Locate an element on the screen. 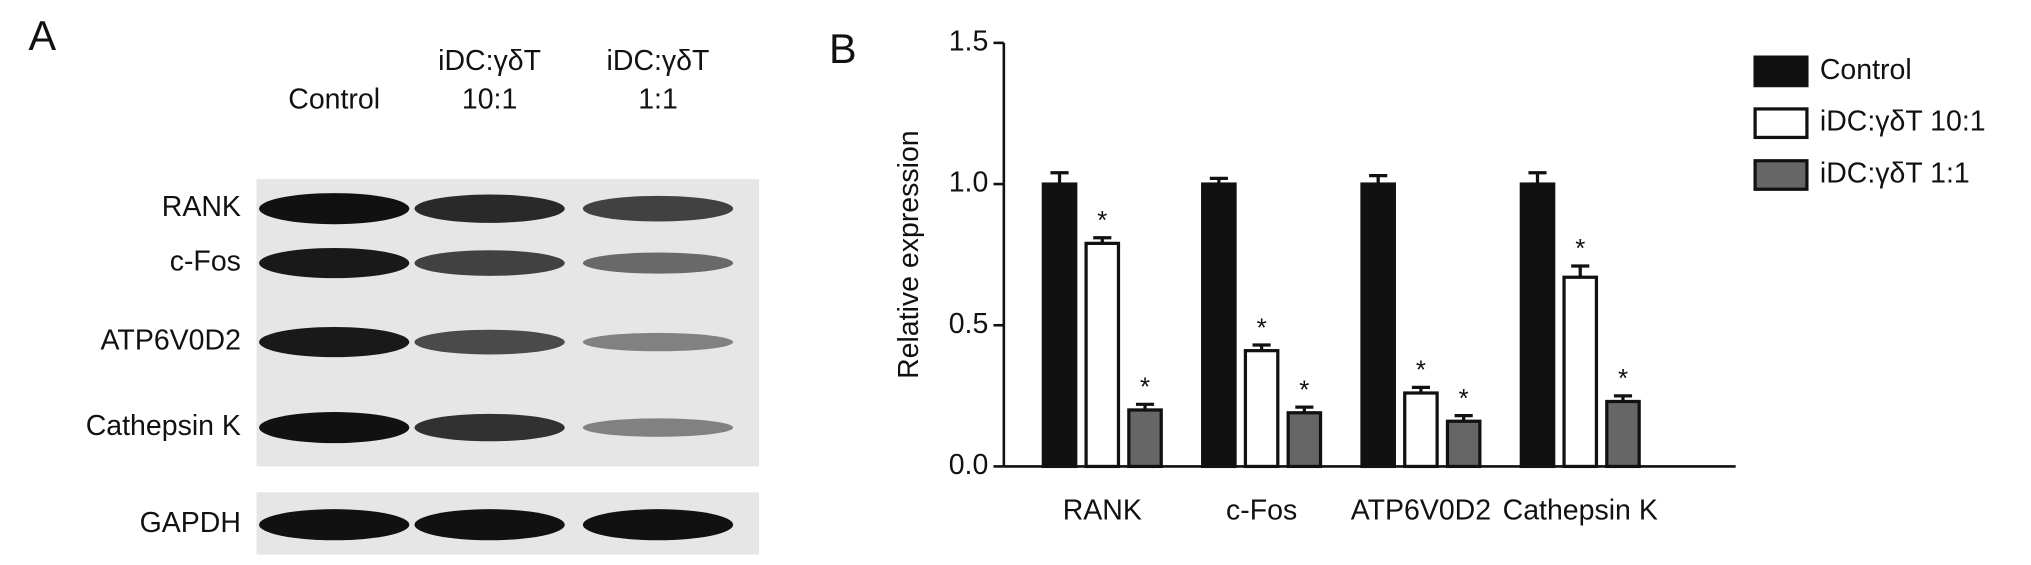  y-axis-title: Relative expression is located at coordinates (909, 254).